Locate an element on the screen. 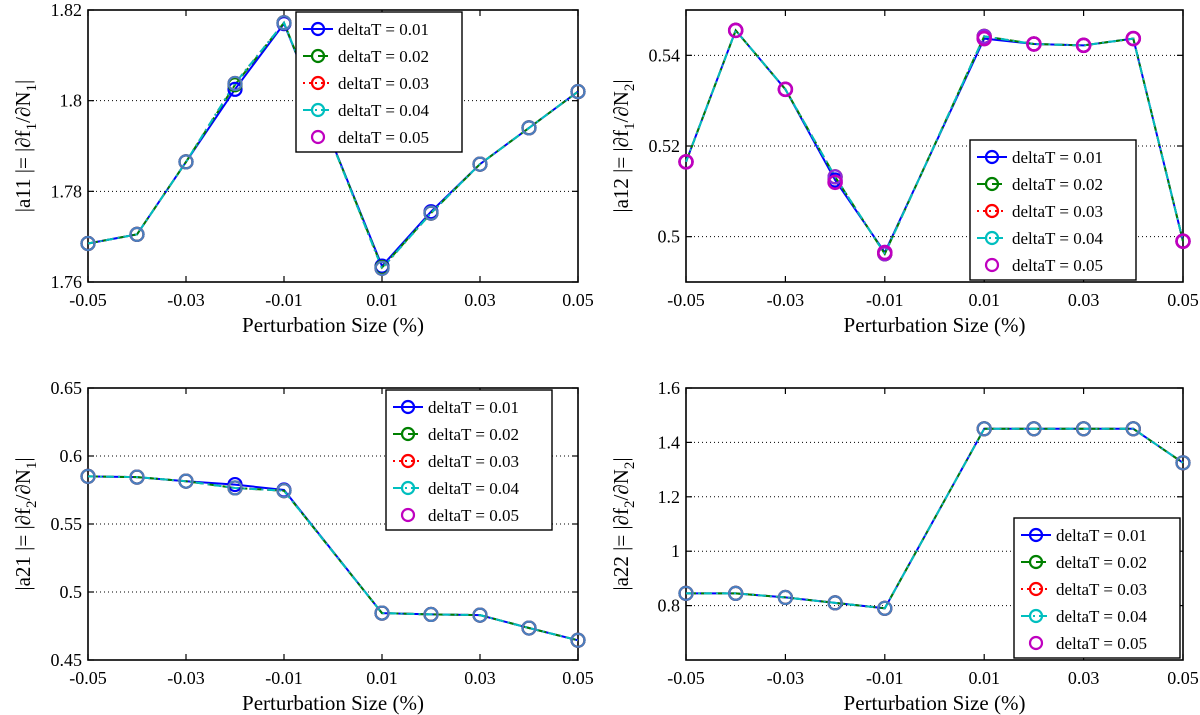  y-tick-label: 1.4 is located at coordinates (669, 442).